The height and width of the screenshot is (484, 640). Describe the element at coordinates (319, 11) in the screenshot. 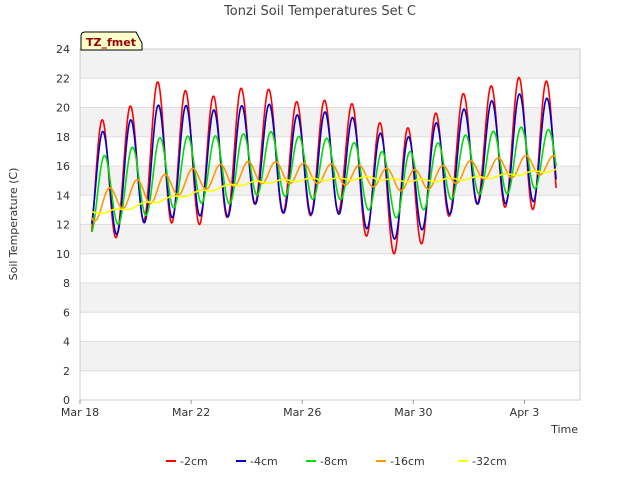

I see `chart-title: Tonzi Soil Temperatures Set C` at that location.